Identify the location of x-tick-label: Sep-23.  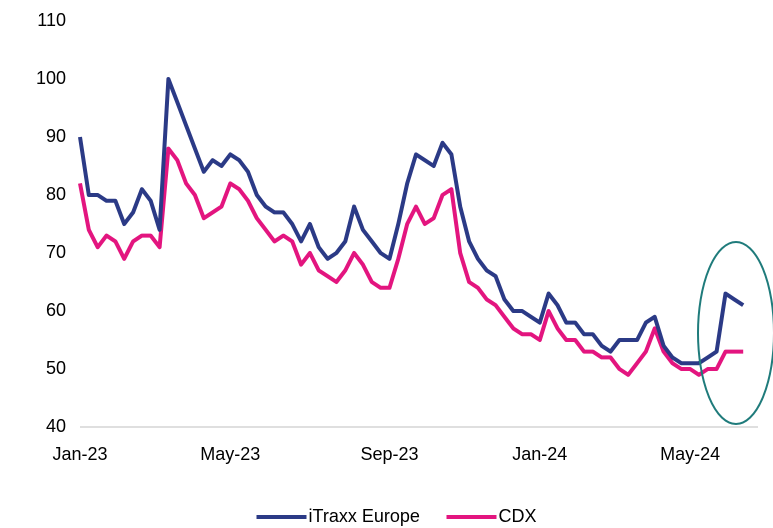
(389, 454).